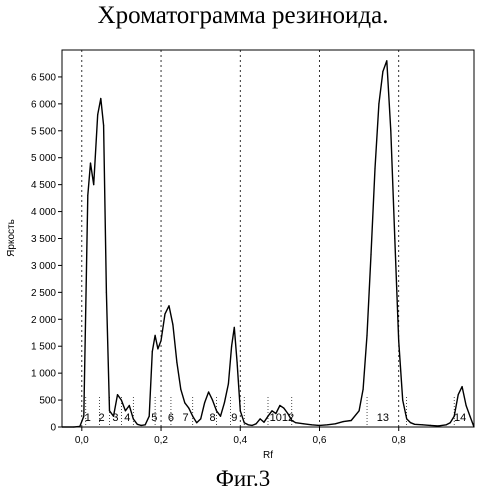  Describe the element at coordinates (234, 418) in the screenshot. I see `peak-label: 9` at that location.